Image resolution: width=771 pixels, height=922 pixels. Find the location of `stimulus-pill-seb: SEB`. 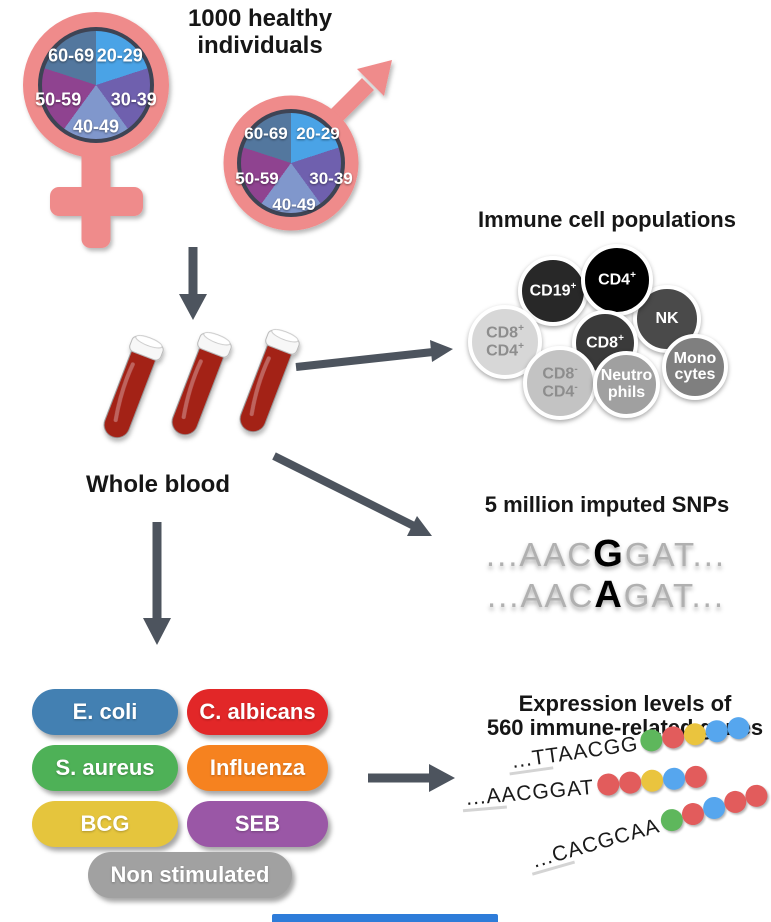

stimulus-pill-seb: SEB is located at coordinates (257, 824).